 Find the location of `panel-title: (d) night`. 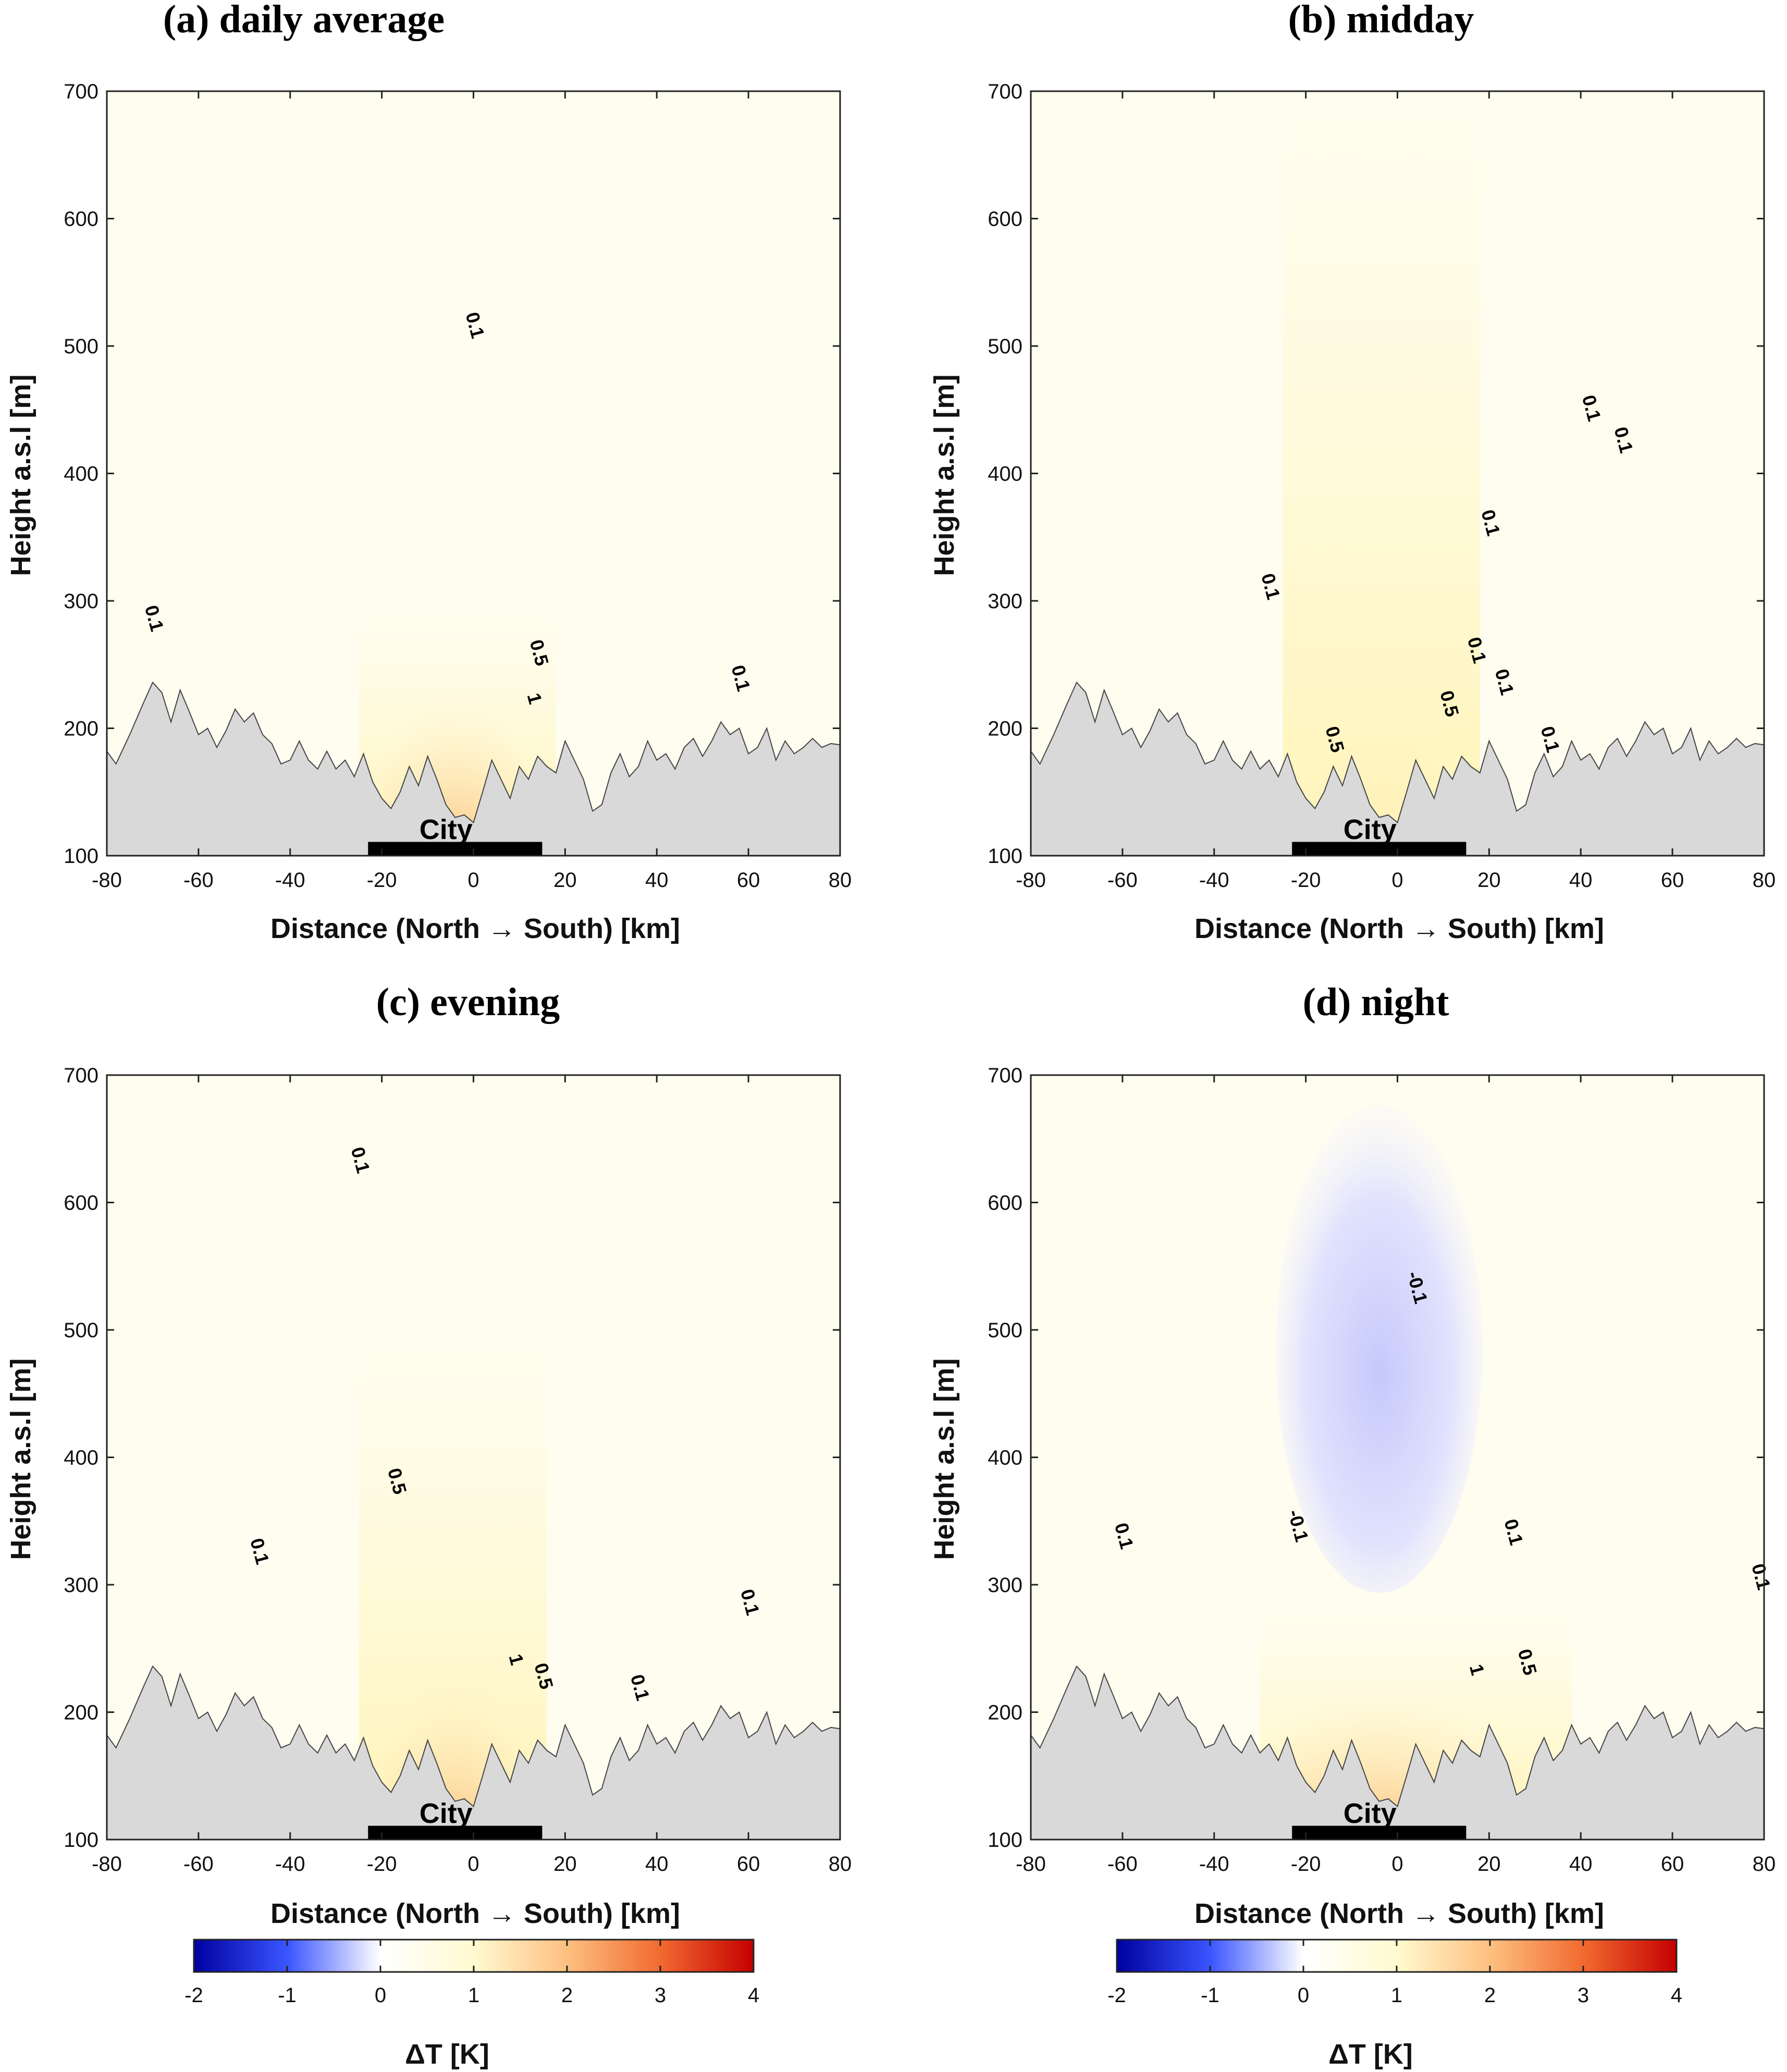

panel-title: (d) night is located at coordinates (1376, 1002).